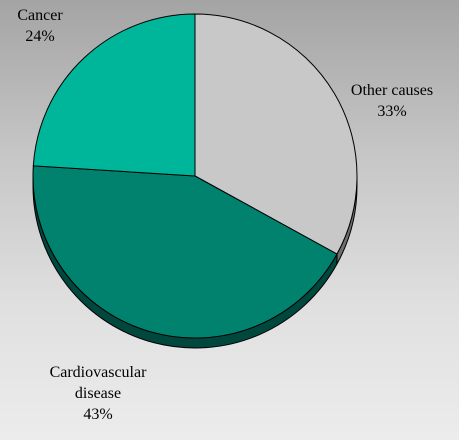 This screenshot has height=440, width=459. Describe the element at coordinates (40, 26) in the screenshot. I see `cancer-label: Cancer 24%` at that location.